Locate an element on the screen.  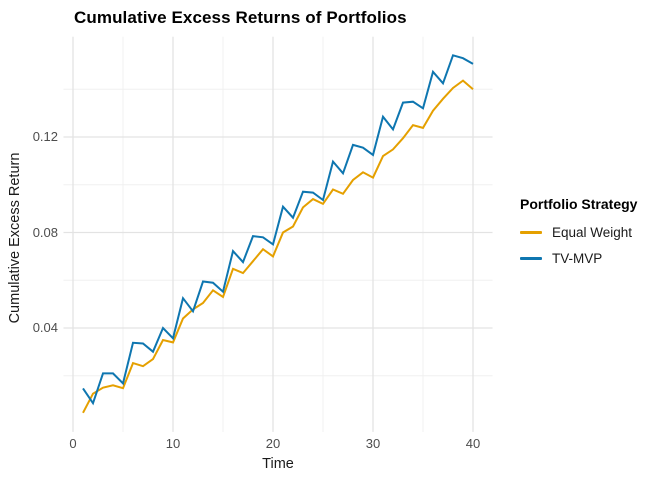
legend-label: TV-MVP is located at coordinates (577, 258).